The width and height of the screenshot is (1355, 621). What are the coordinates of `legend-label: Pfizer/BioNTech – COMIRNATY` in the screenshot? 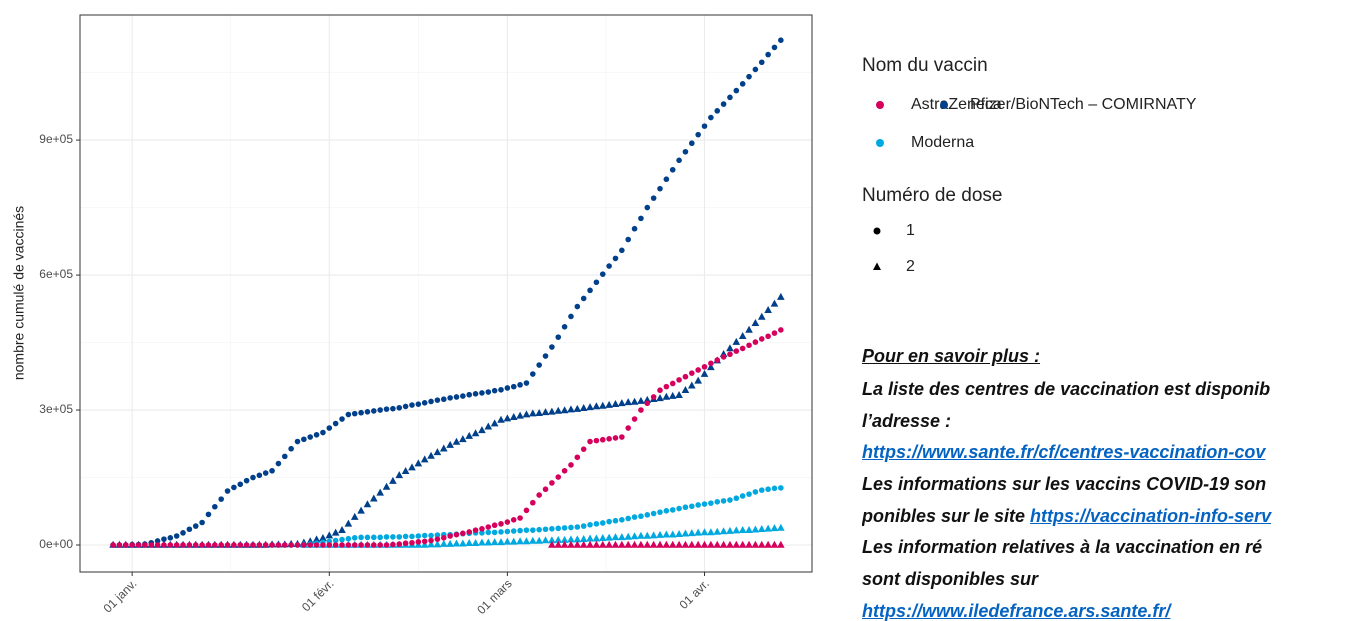 It's located at (1083, 104).